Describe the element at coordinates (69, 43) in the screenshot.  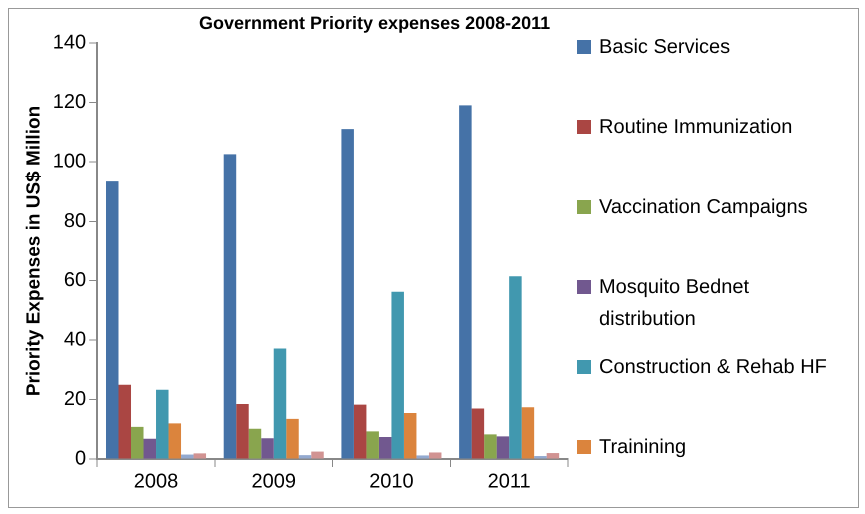
I see `y-tick-label: 140` at that location.